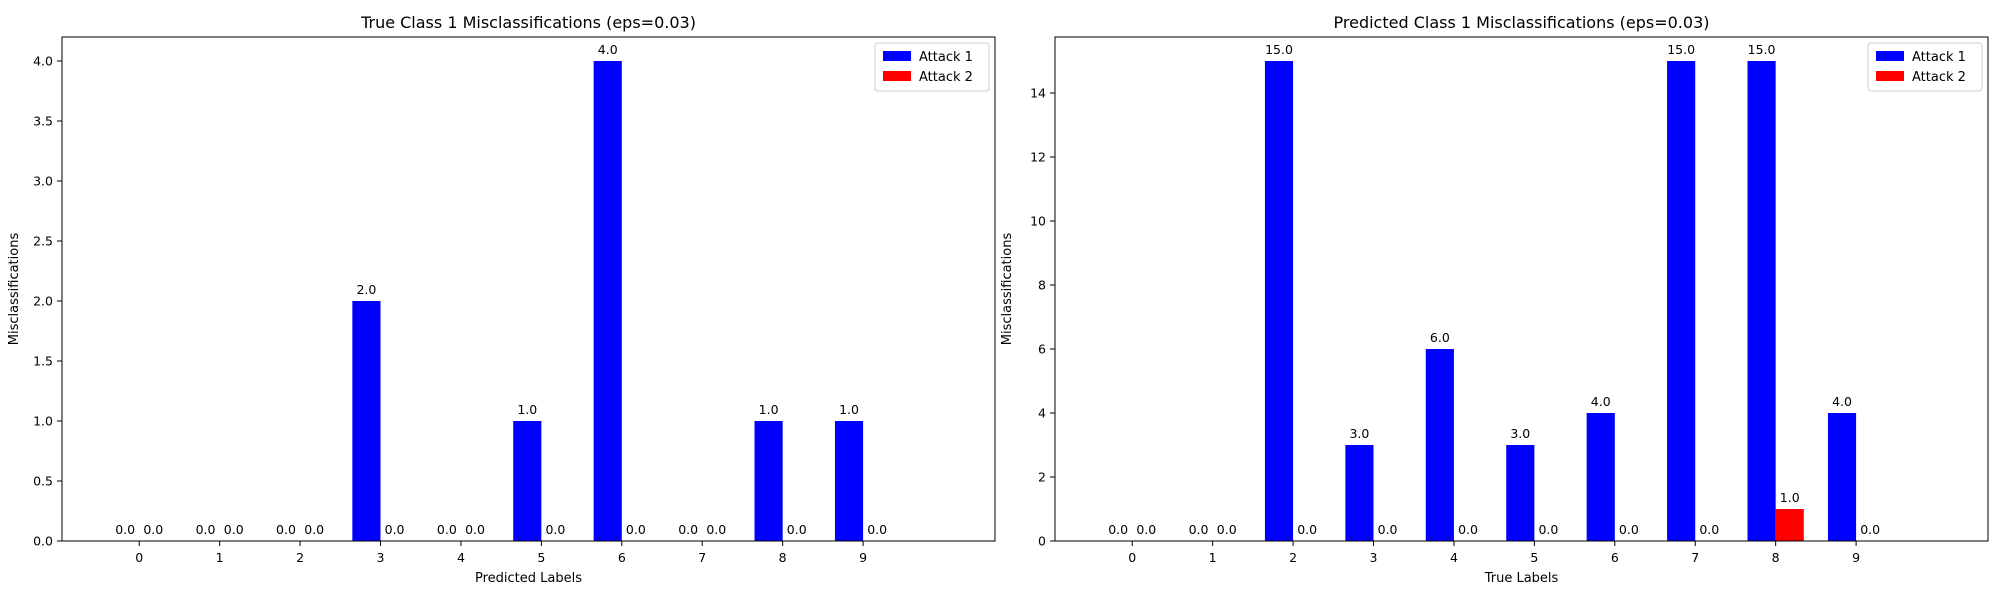 Image resolution: width=2000 pixels, height=600 pixels. What do you see at coordinates (1038, 157) in the screenshot?
I see `y-tick-label-12: 12` at bounding box center [1038, 157].